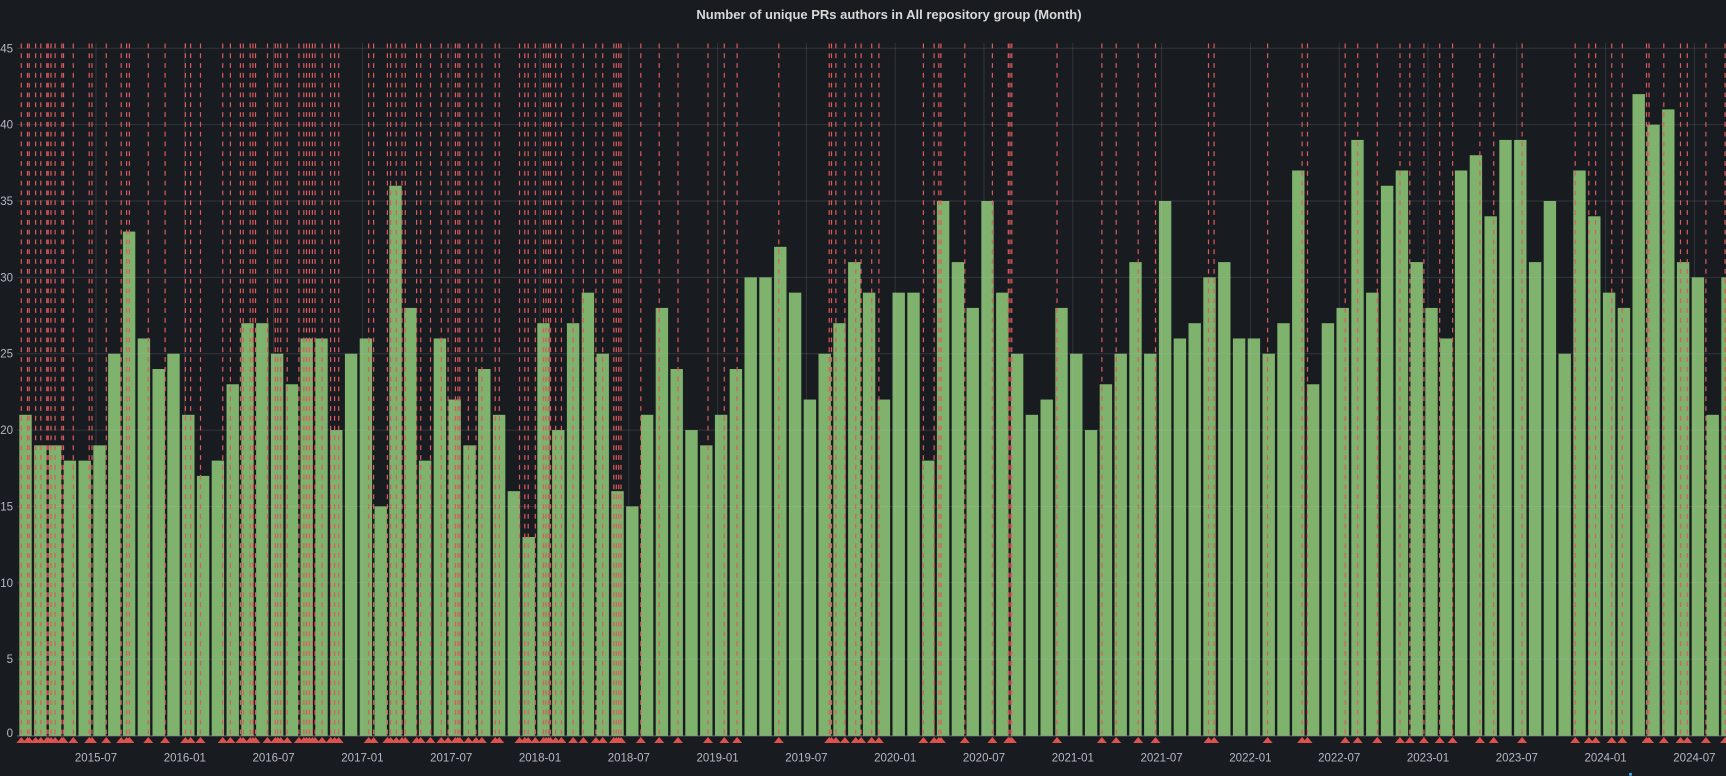  What do you see at coordinates (1339, 759) in the screenshot?
I see `svg-text: 2022-07` at bounding box center [1339, 759].